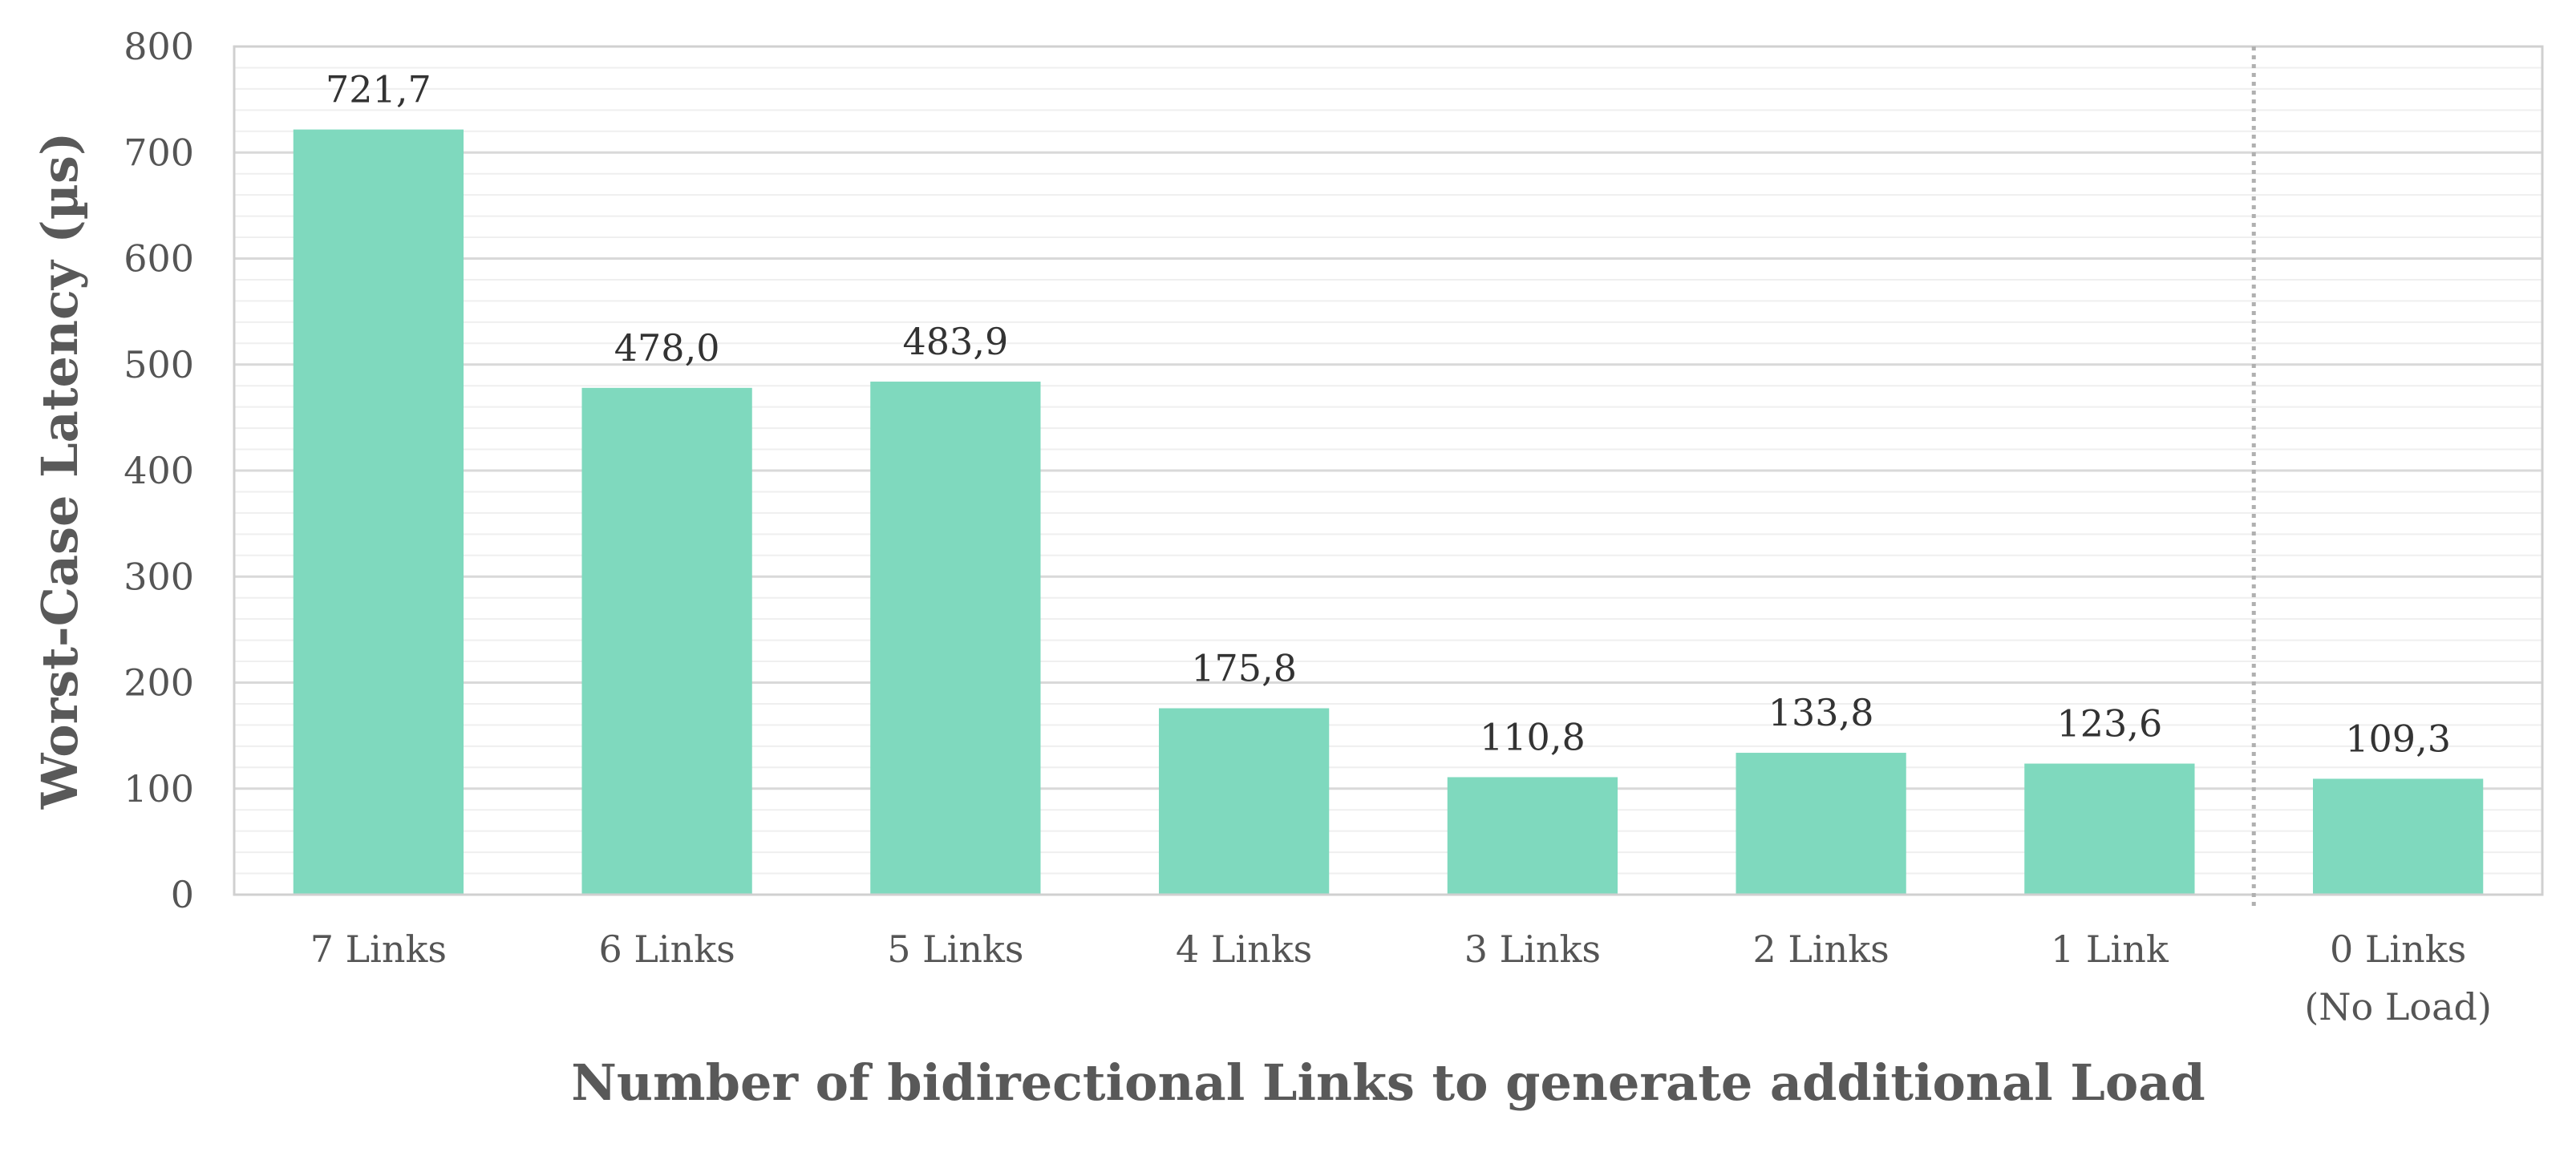  I want to click on x-tick-label: 0 Links, so click(2398, 950).